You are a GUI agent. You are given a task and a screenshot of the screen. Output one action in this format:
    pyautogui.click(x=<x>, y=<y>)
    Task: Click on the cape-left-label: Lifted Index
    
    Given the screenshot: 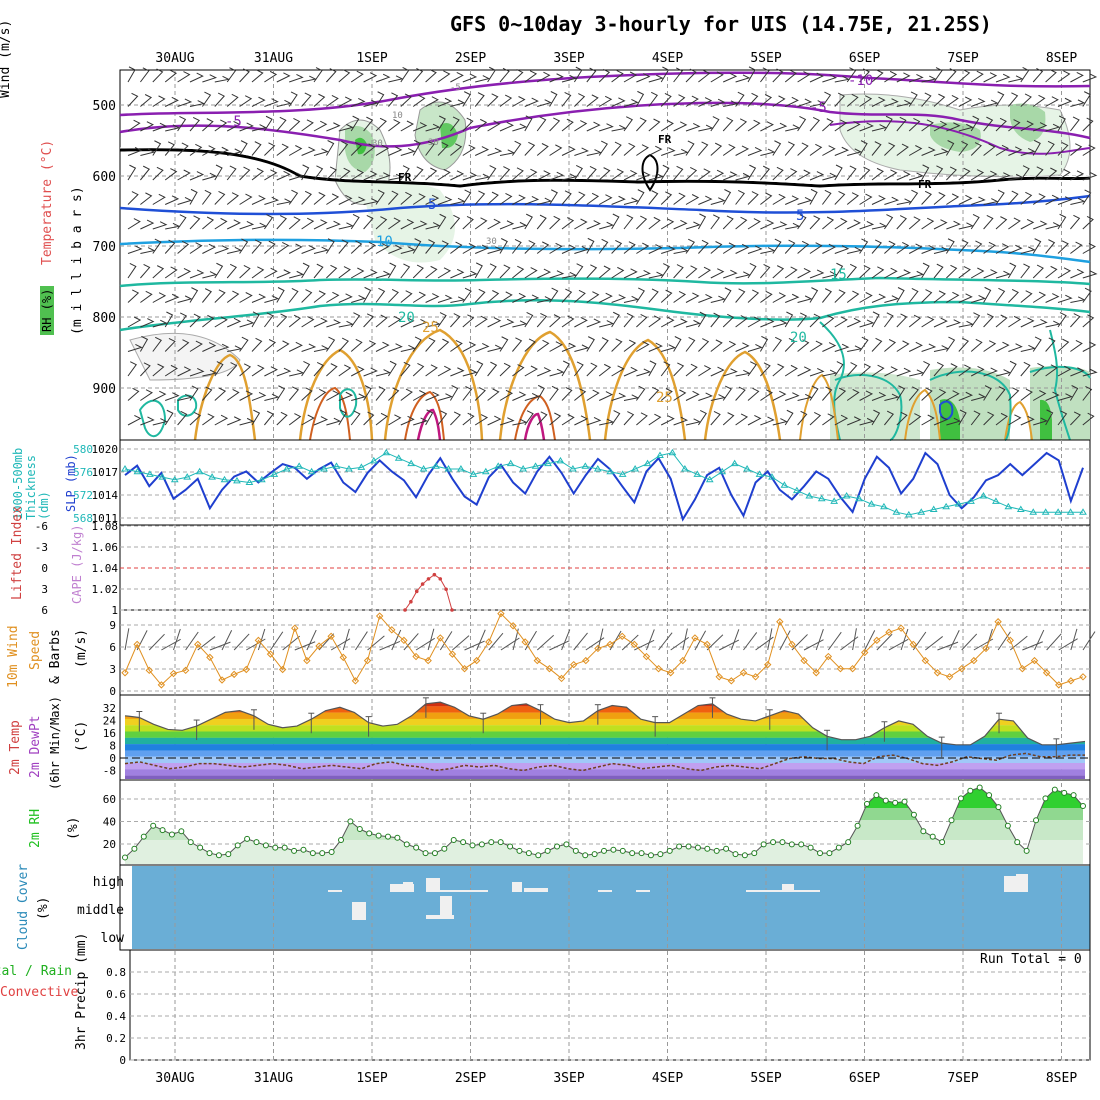 What is the action you would take?
    pyautogui.click(x=17, y=553)
    